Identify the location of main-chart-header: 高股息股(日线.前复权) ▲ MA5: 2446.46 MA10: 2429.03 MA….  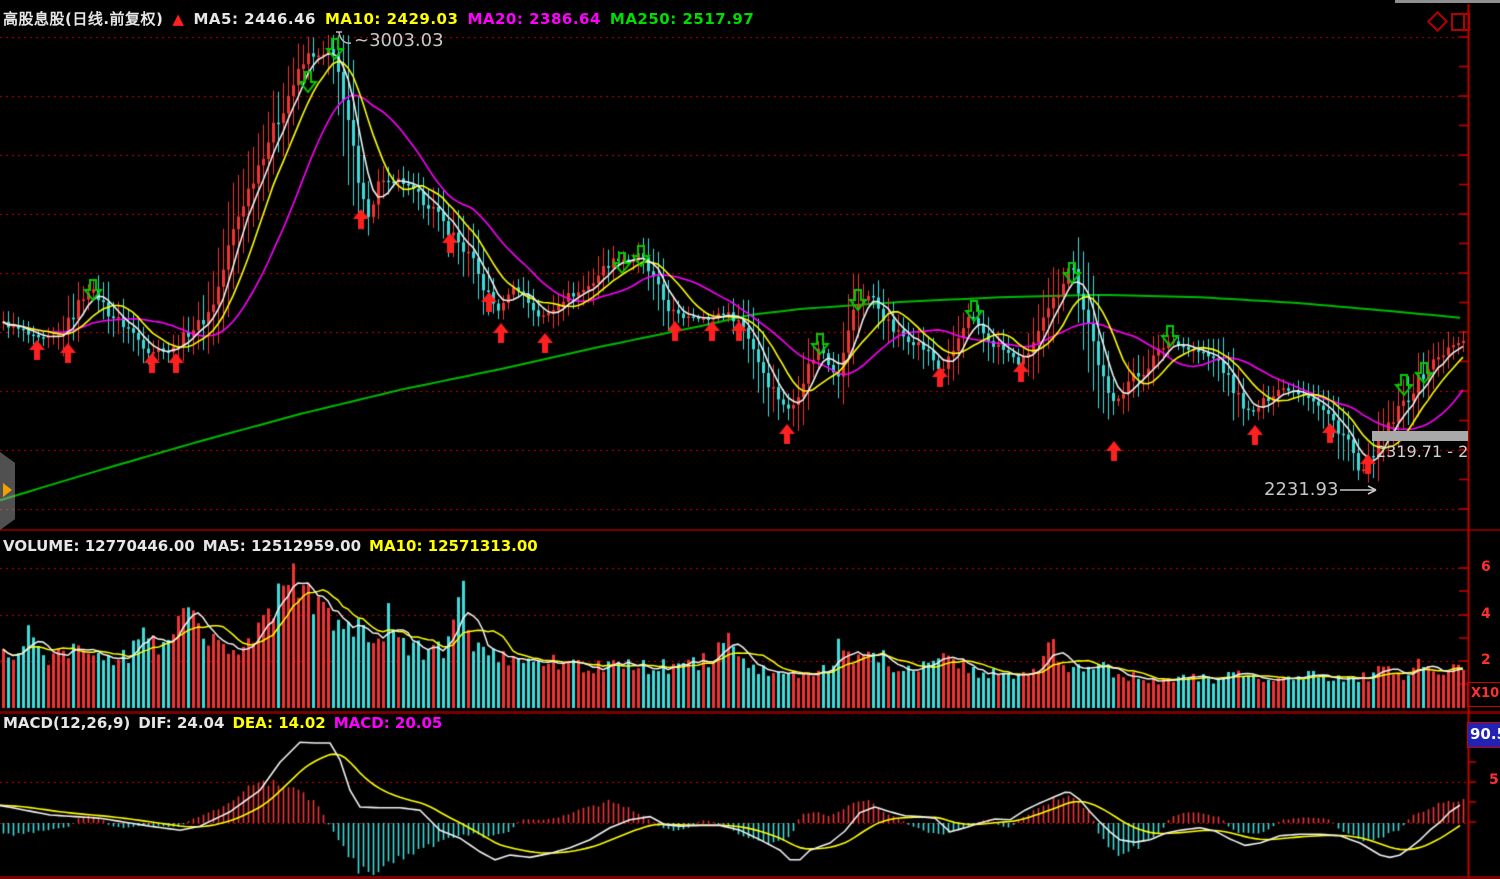
(383, 18).